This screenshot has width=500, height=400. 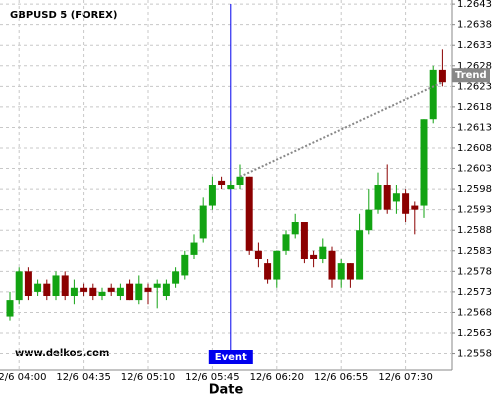 I want to click on trend-label: Trend, so click(x=471, y=75).